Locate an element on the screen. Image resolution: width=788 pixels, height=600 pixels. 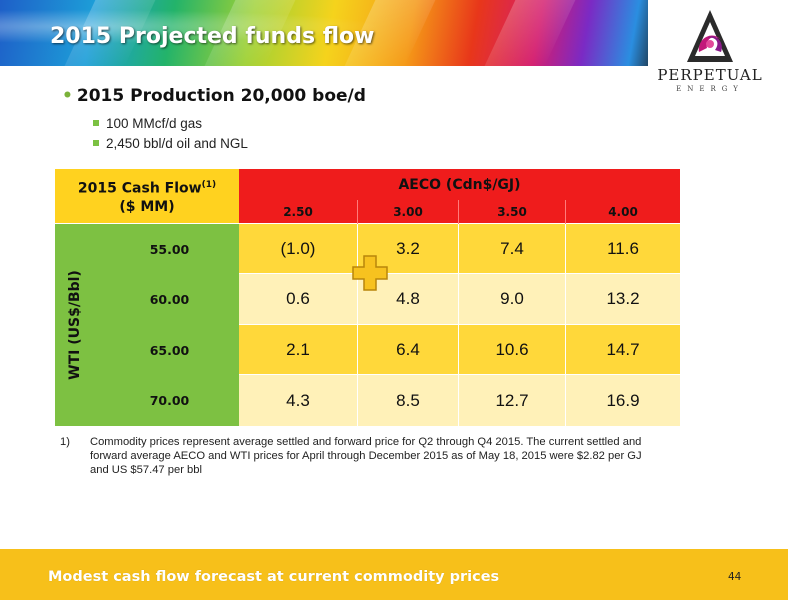
table-cell: 0.6 is located at coordinates (298, 299).